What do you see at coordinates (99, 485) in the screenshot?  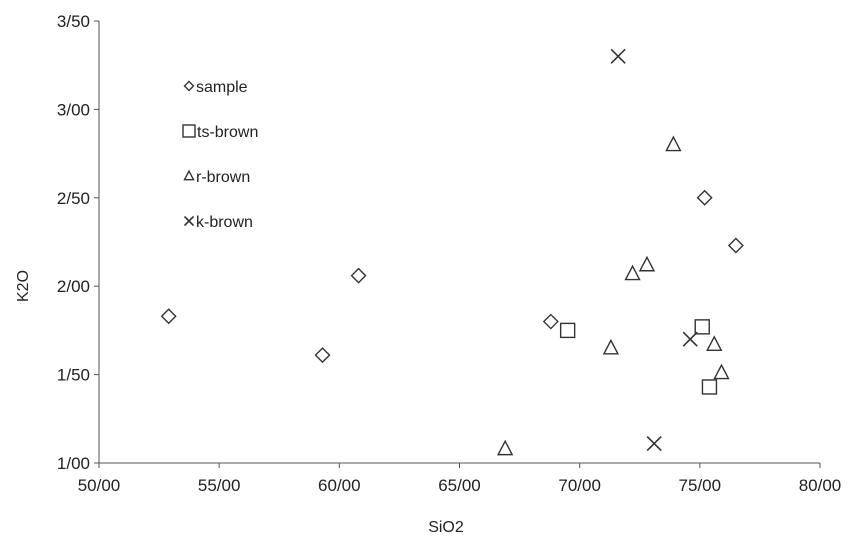 I see `x-tick-label: 50/00` at bounding box center [99, 485].